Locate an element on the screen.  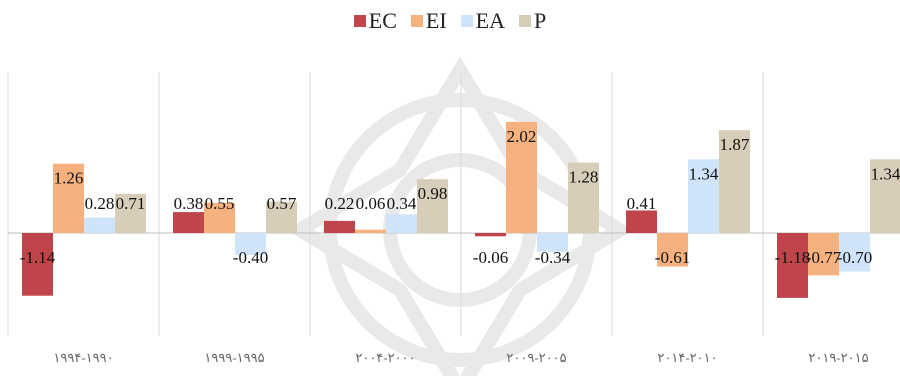
category-label-5: ۲۰۱۹-۲۰۱۵ is located at coordinates (838, 357).